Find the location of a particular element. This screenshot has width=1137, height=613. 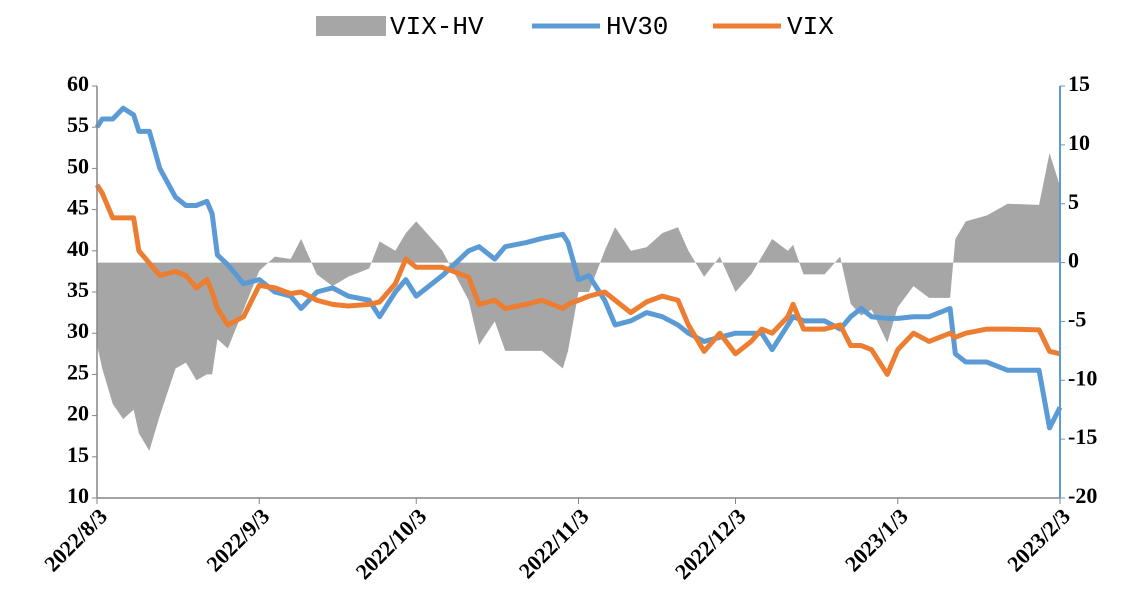

legend-swatch is located at coordinates (351, 26).